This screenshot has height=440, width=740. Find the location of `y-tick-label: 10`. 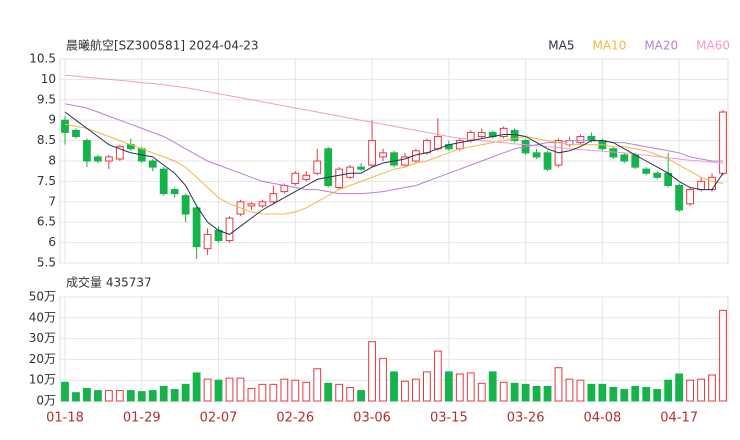

y-tick-label: 10 is located at coordinates (48, 79).